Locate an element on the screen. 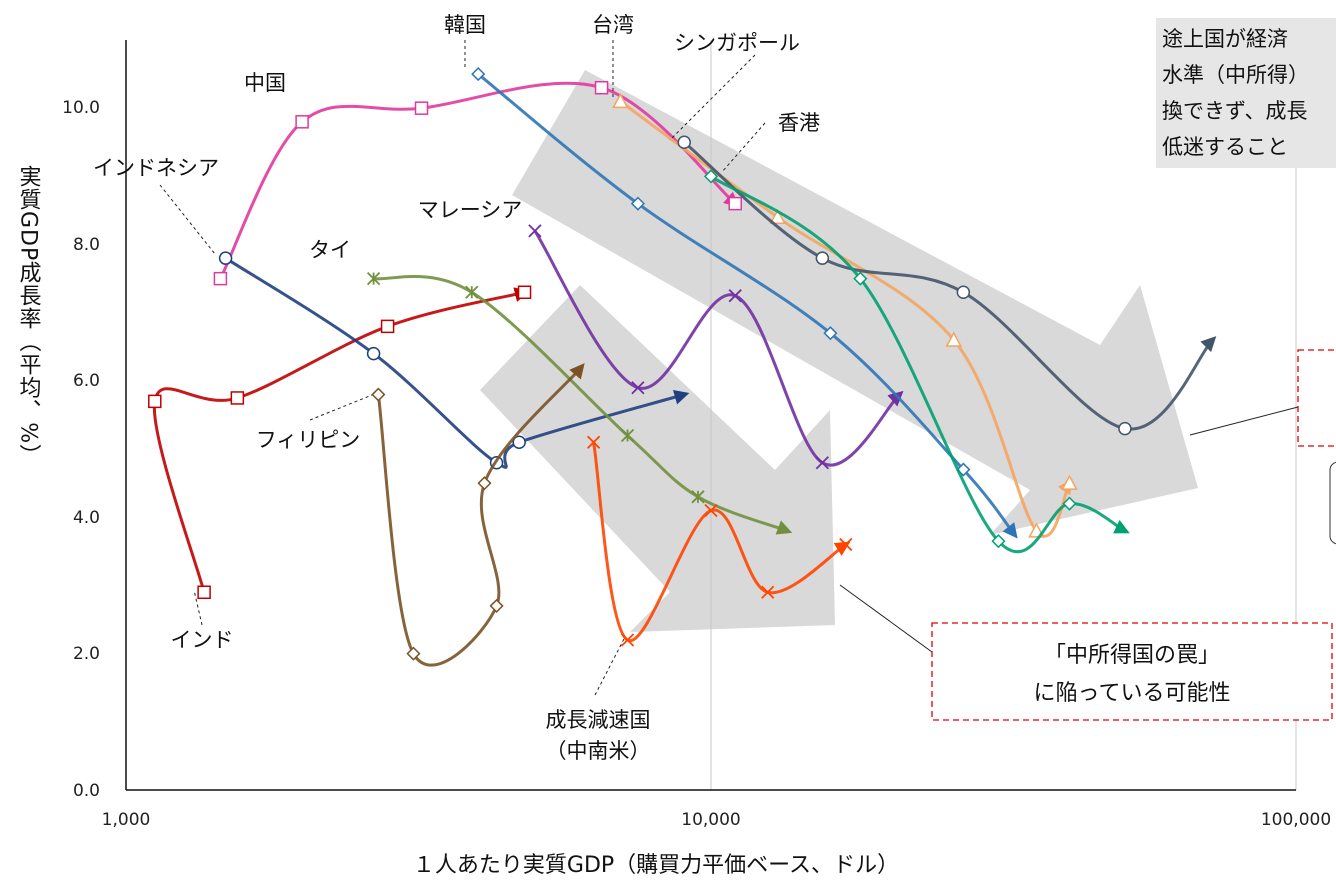 This screenshot has height=882, width=1336. label-latam-line1: 成長減速国 is located at coordinates (598, 720).